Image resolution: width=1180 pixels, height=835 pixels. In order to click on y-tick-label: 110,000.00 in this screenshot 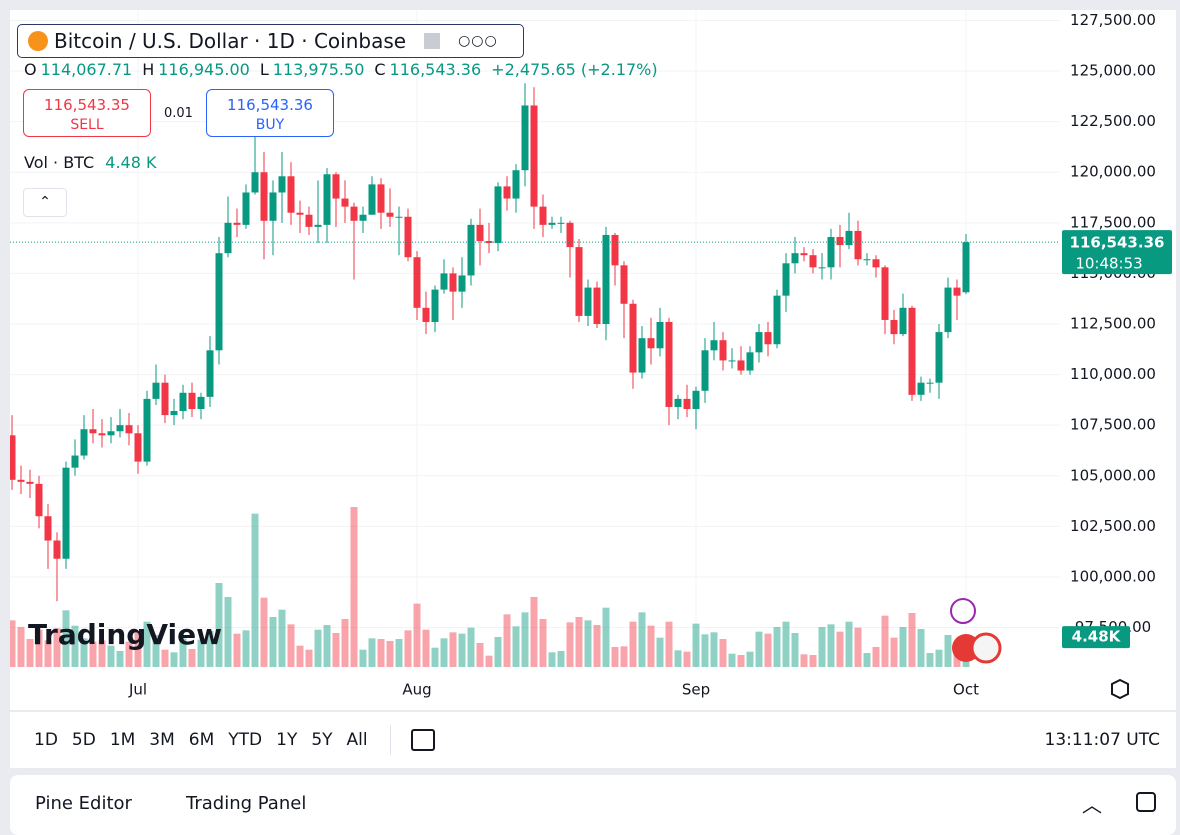, I will do `click(1113, 374)`.